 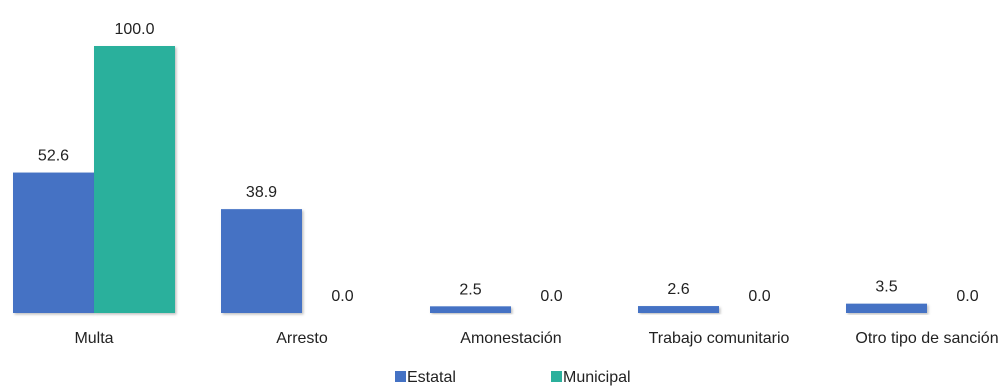 What do you see at coordinates (342, 296) in the screenshot?
I see `value-label-municipal-2: 0.0` at bounding box center [342, 296].